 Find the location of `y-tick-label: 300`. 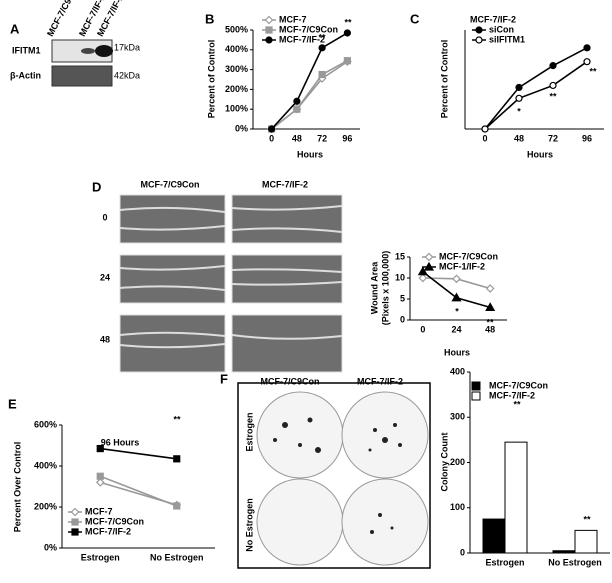

y-tick-label: 300 is located at coordinates (457, 417).